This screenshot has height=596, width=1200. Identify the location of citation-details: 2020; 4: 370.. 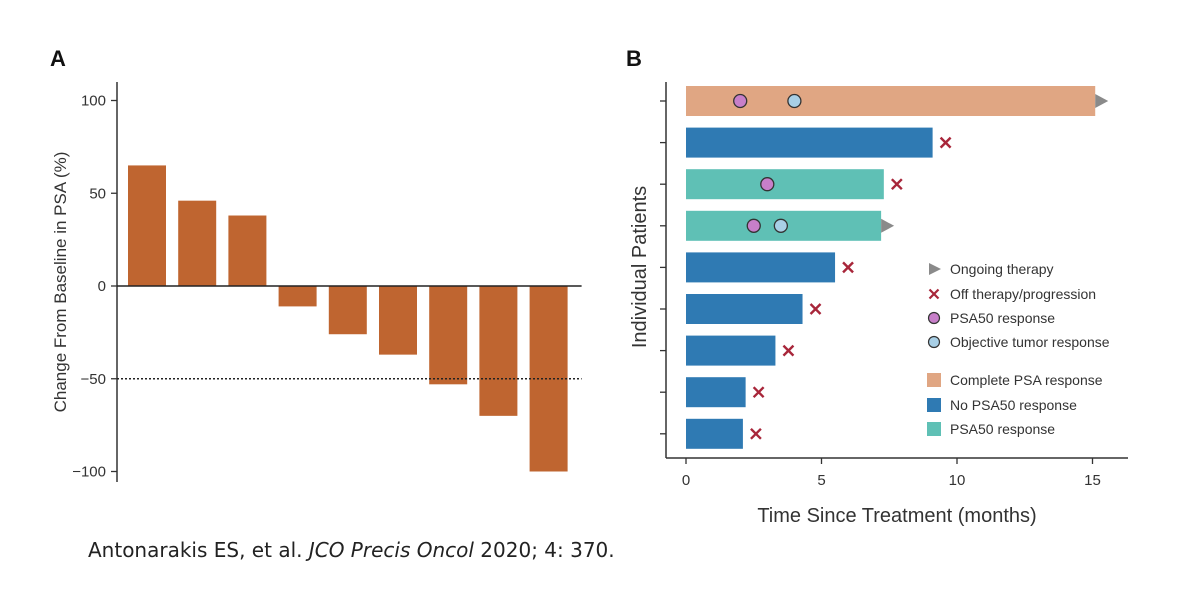
(544, 550).